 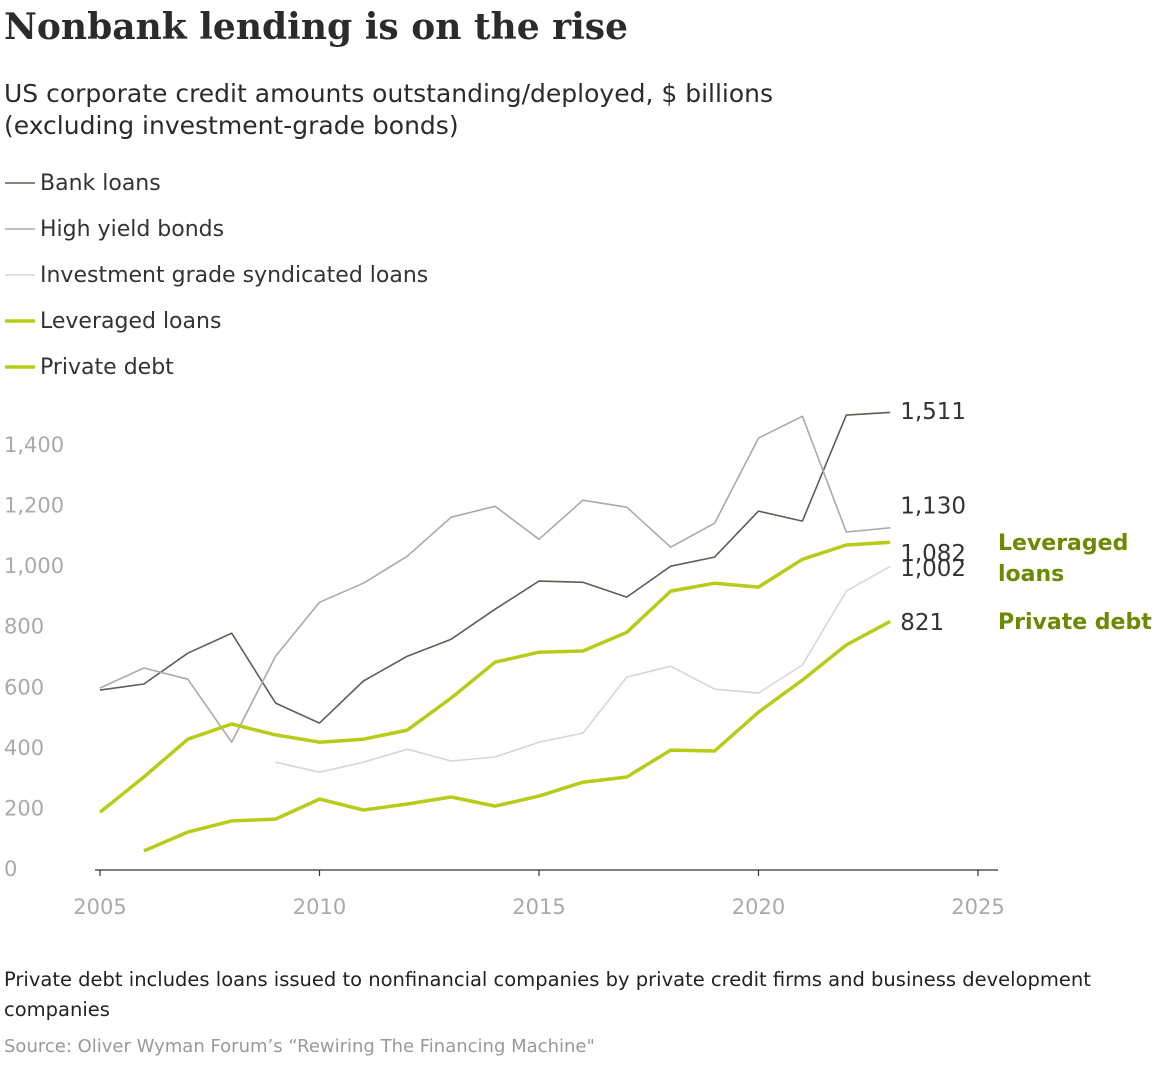 I want to click on value-label: 1,082, so click(x=933, y=554).